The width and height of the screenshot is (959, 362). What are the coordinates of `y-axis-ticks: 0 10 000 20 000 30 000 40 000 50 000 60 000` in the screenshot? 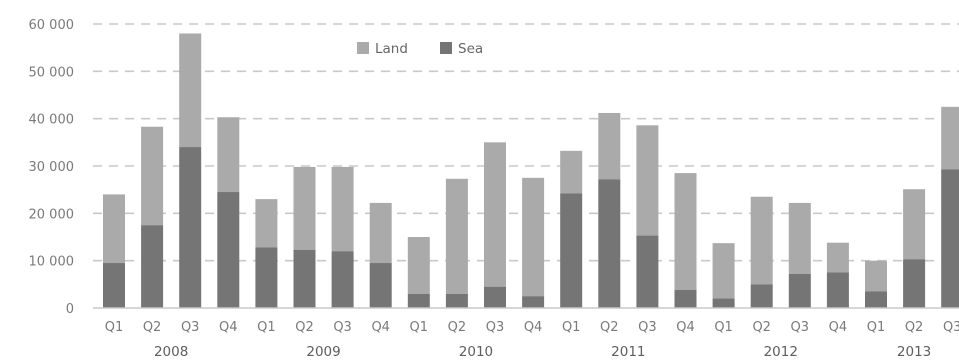 It's located at (52, 167).